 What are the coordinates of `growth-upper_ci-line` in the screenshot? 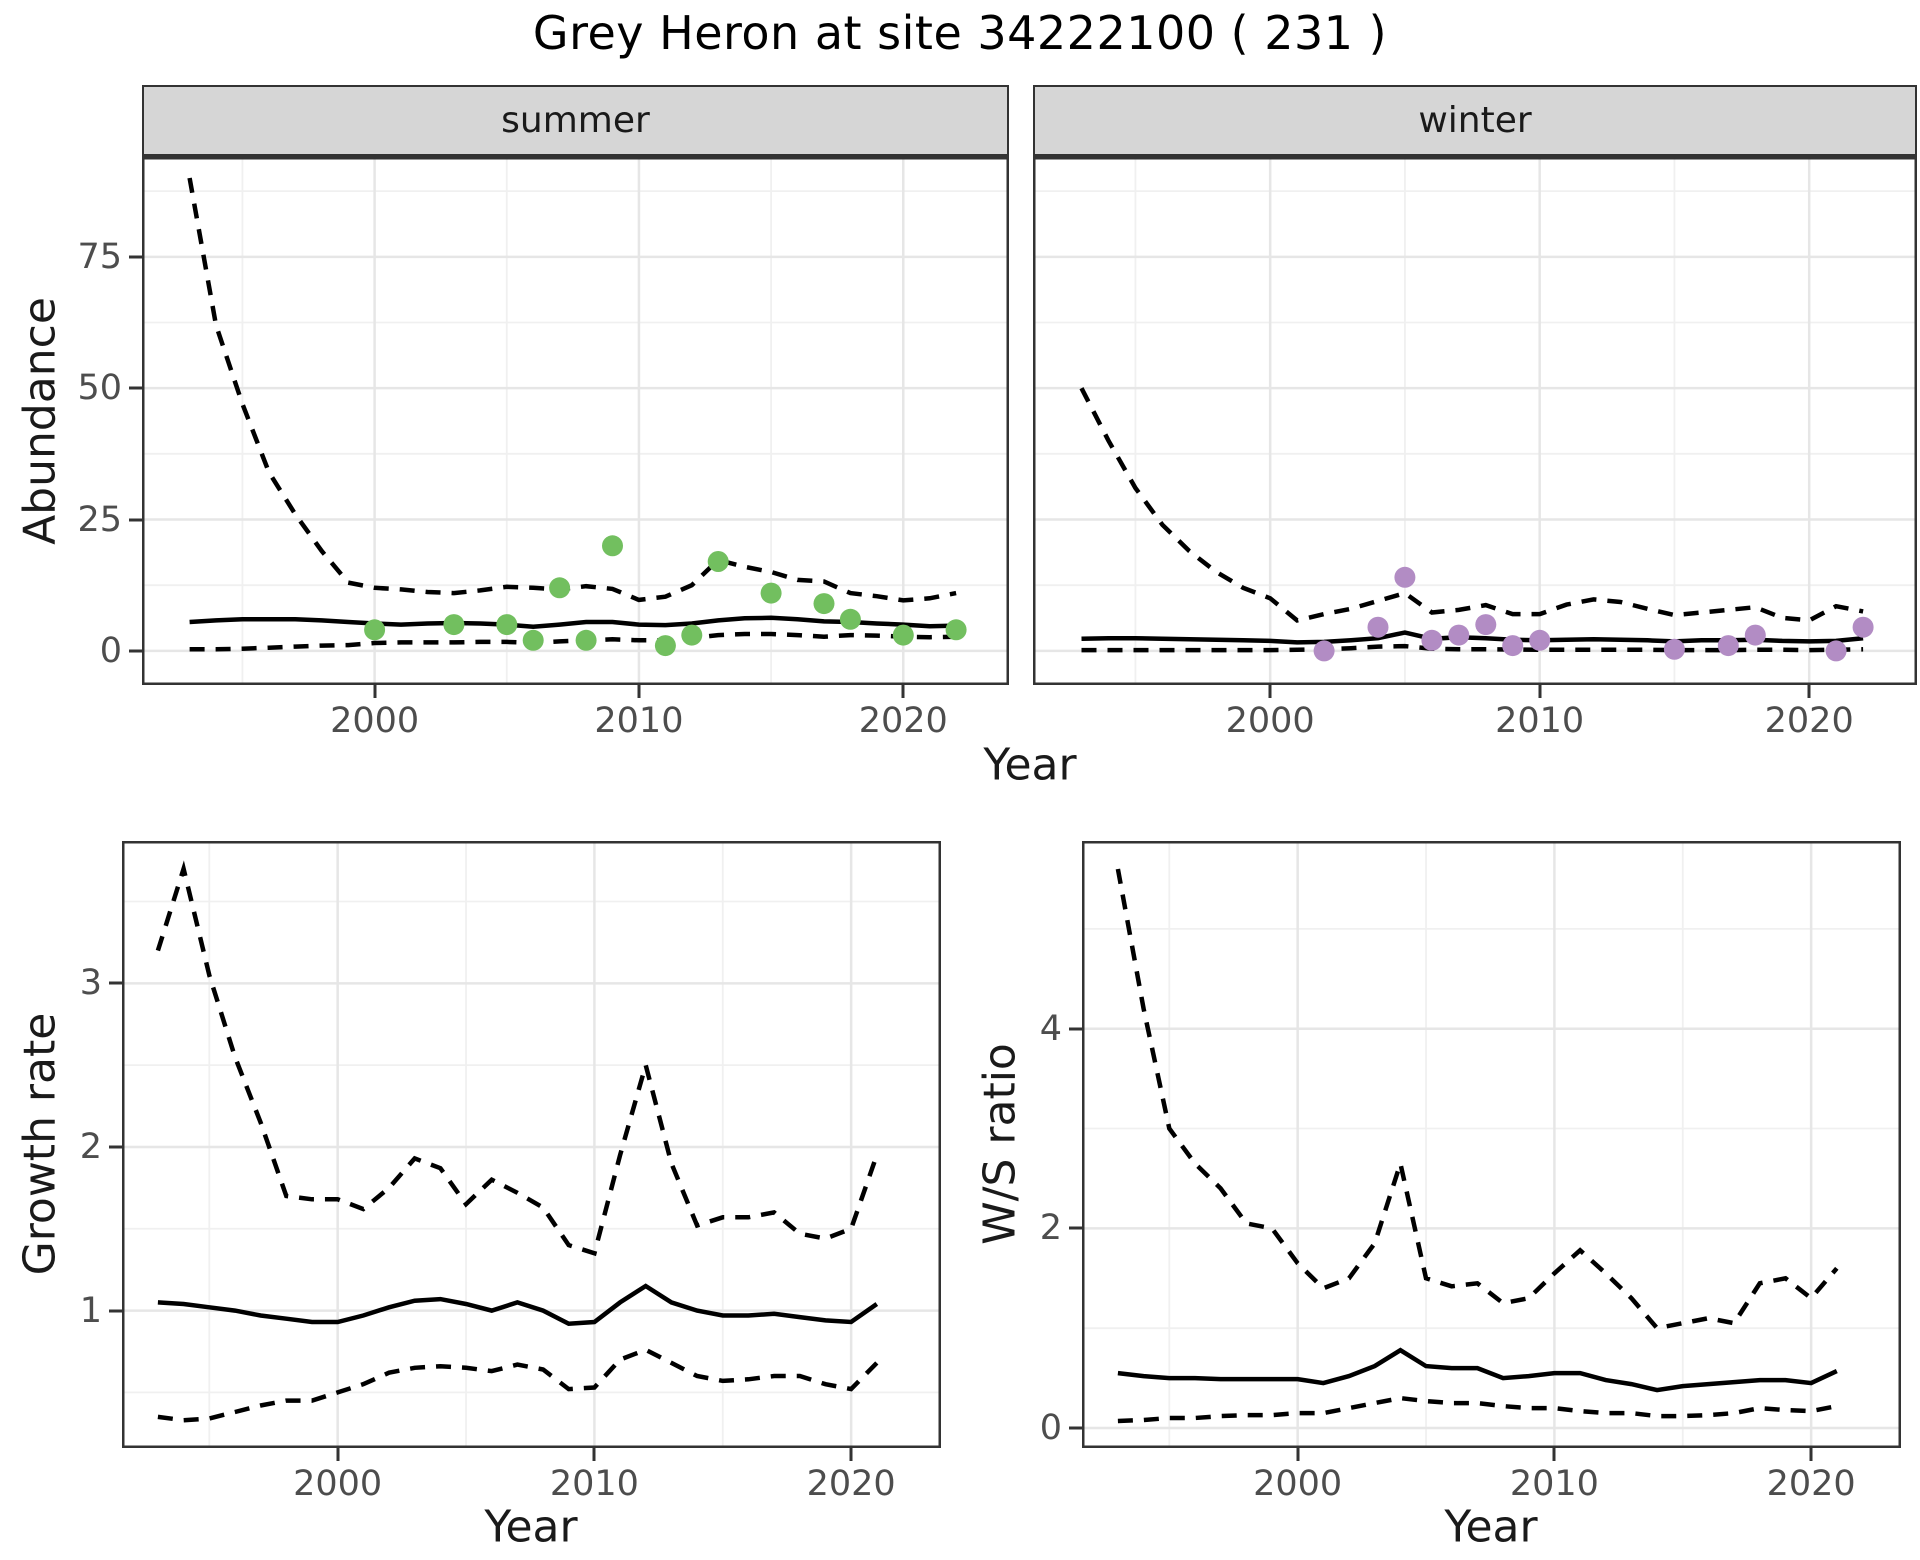 It's located at (517, 1058).